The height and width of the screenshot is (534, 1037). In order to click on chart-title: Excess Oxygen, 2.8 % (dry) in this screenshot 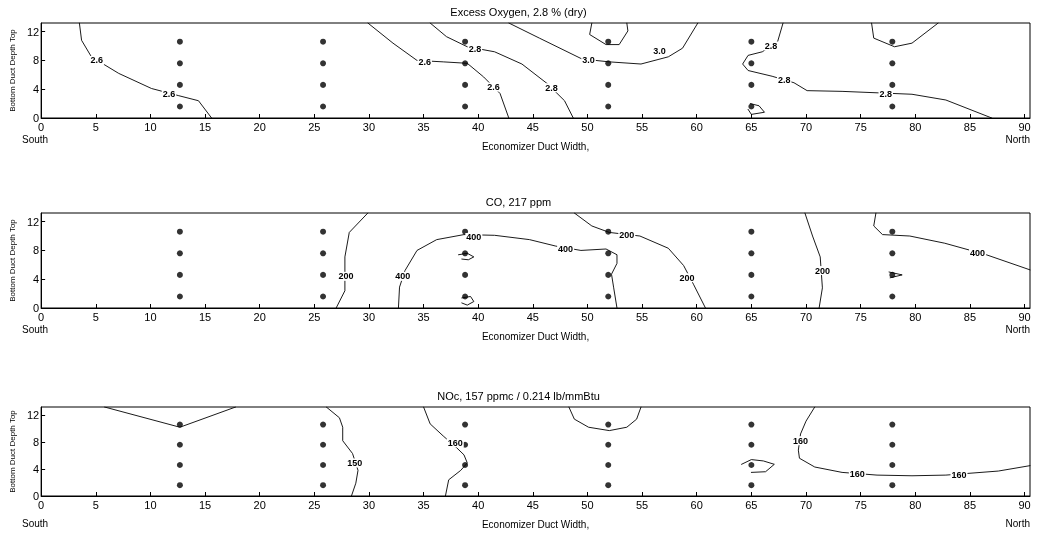, I will do `click(518, 11)`.